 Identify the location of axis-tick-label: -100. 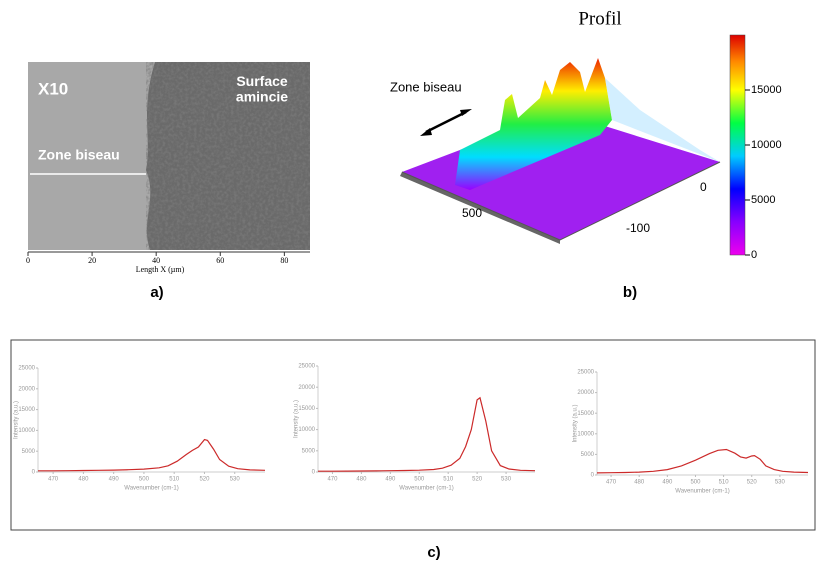
(638, 228).